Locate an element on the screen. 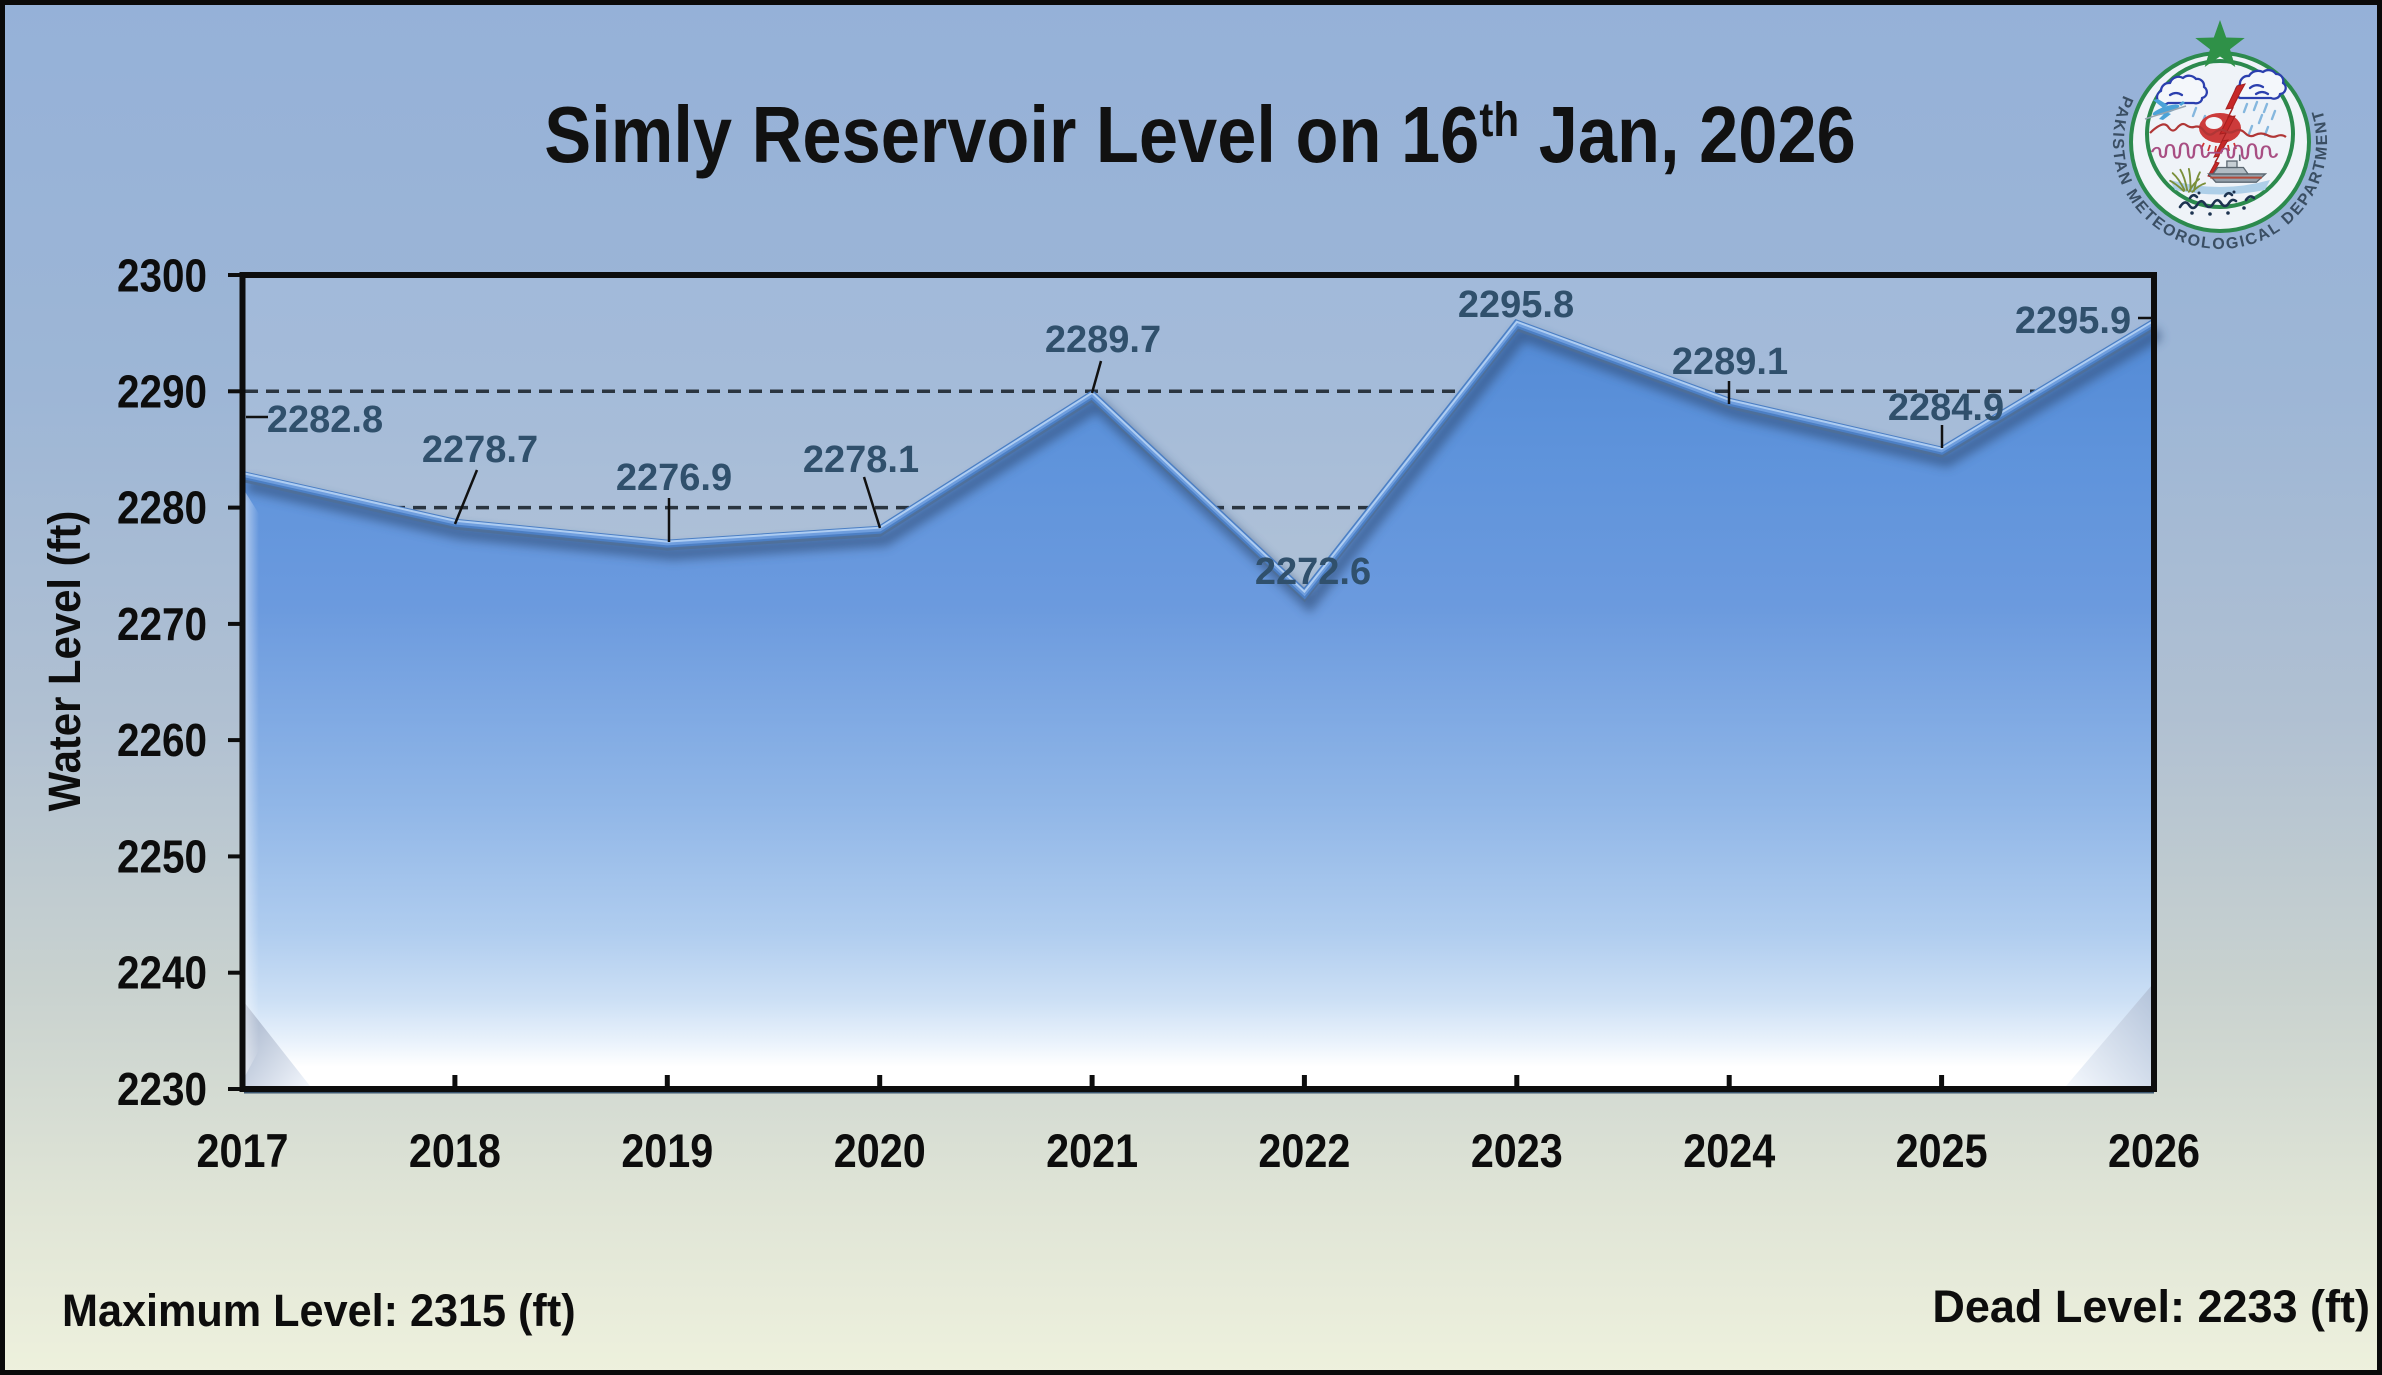 This screenshot has height=1375, width=2382. svg-text: 2272.6 is located at coordinates (1313, 572).